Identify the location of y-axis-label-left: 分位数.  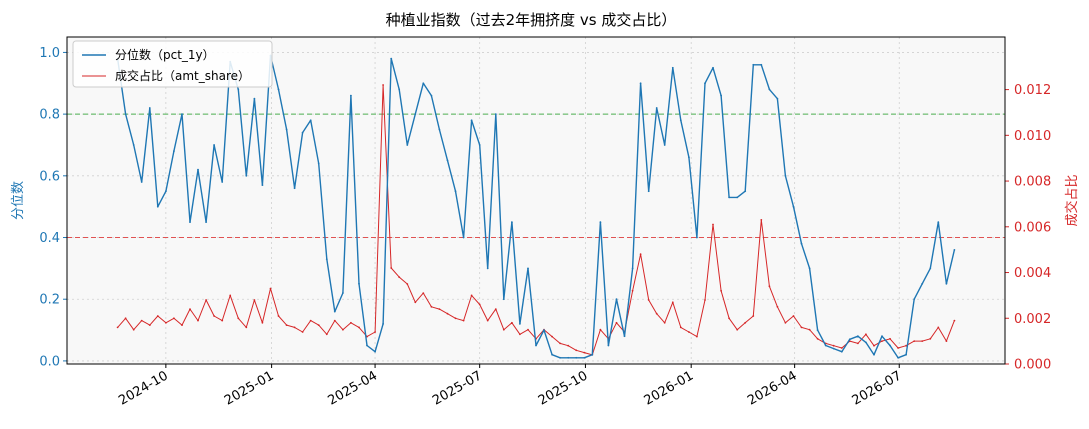
(18, 200).